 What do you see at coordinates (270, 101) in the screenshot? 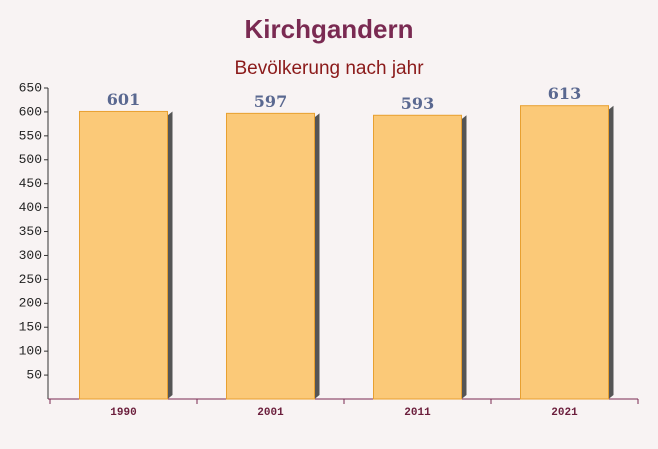
I see `value-label: 597` at bounding box center [270, 101].